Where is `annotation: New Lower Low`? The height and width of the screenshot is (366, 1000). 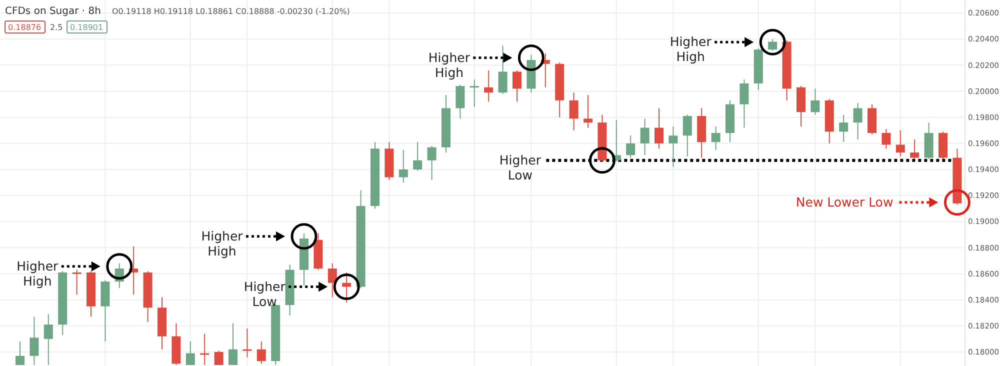
annotation: New Lower Low is located at coordinates (845, 202).